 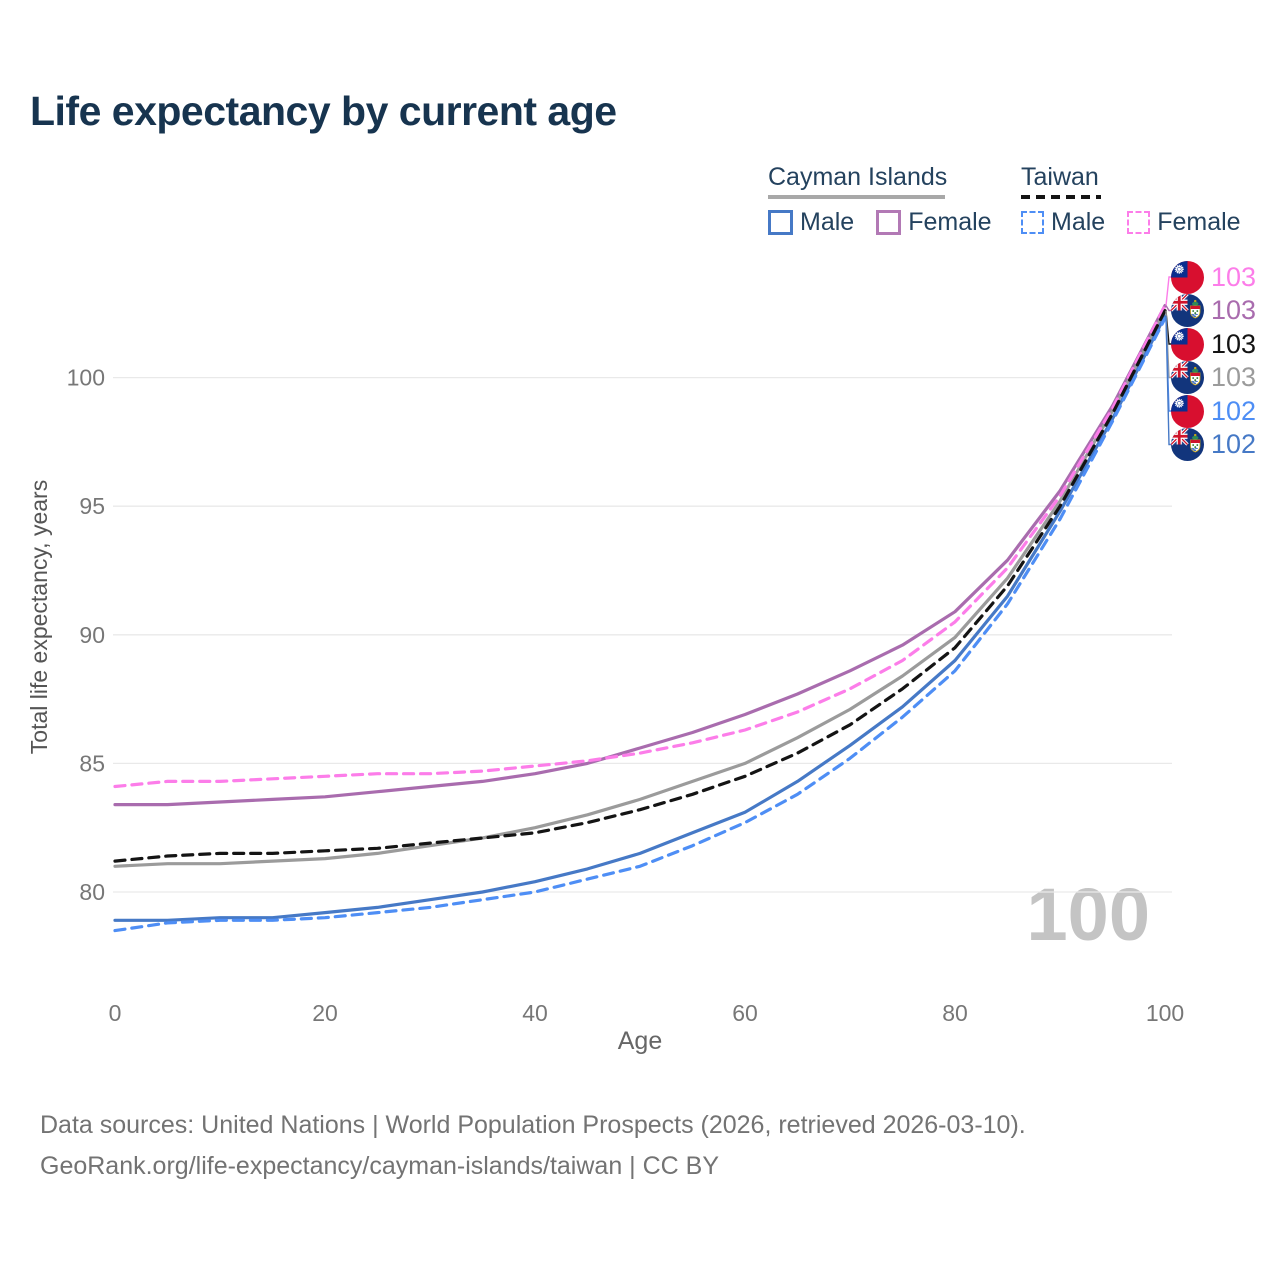 I want to click on x-tick-label: 100, so click(x=1165, y=1013).